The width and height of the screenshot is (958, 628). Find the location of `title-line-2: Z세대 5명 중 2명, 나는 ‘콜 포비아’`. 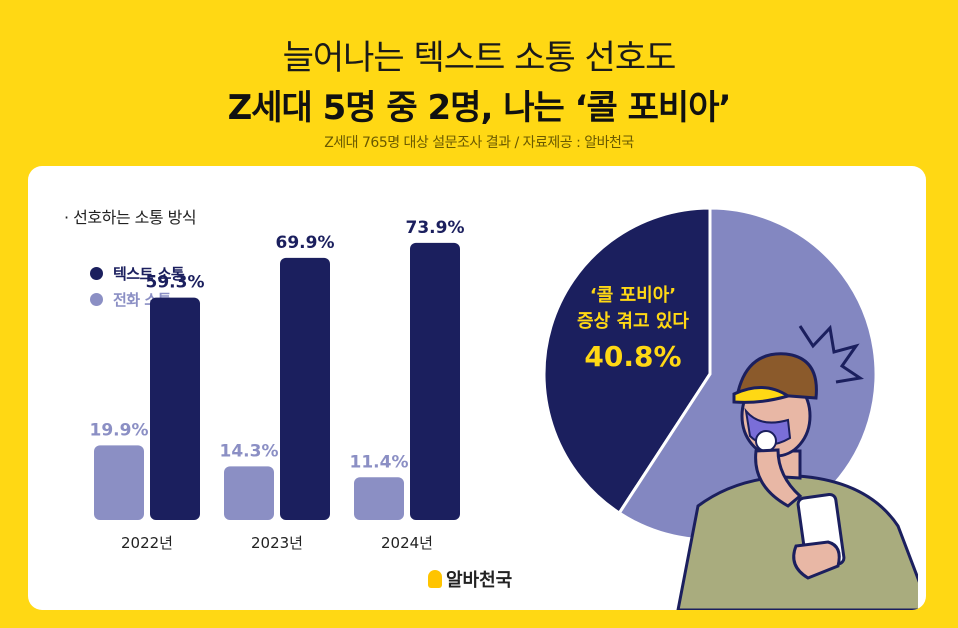

title-line-2: Z세대 5명 중 2명, 나는 ‘콜 포비아’ is located at coordinates (479, 108).